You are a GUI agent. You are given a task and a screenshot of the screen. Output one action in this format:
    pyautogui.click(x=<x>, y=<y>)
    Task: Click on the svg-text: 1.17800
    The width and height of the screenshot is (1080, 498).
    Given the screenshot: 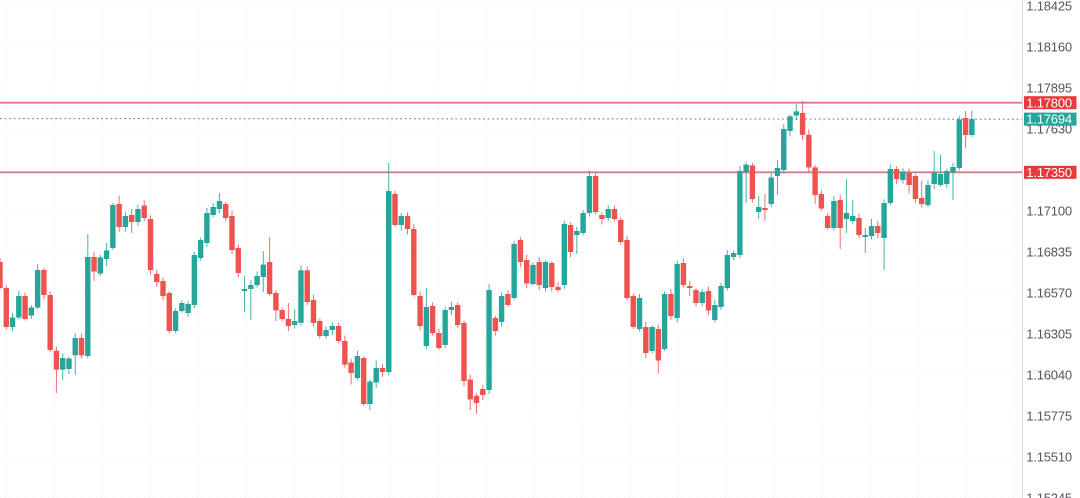 What is the action you would take?
    pyautogui.click(x=1049, y=102)
    